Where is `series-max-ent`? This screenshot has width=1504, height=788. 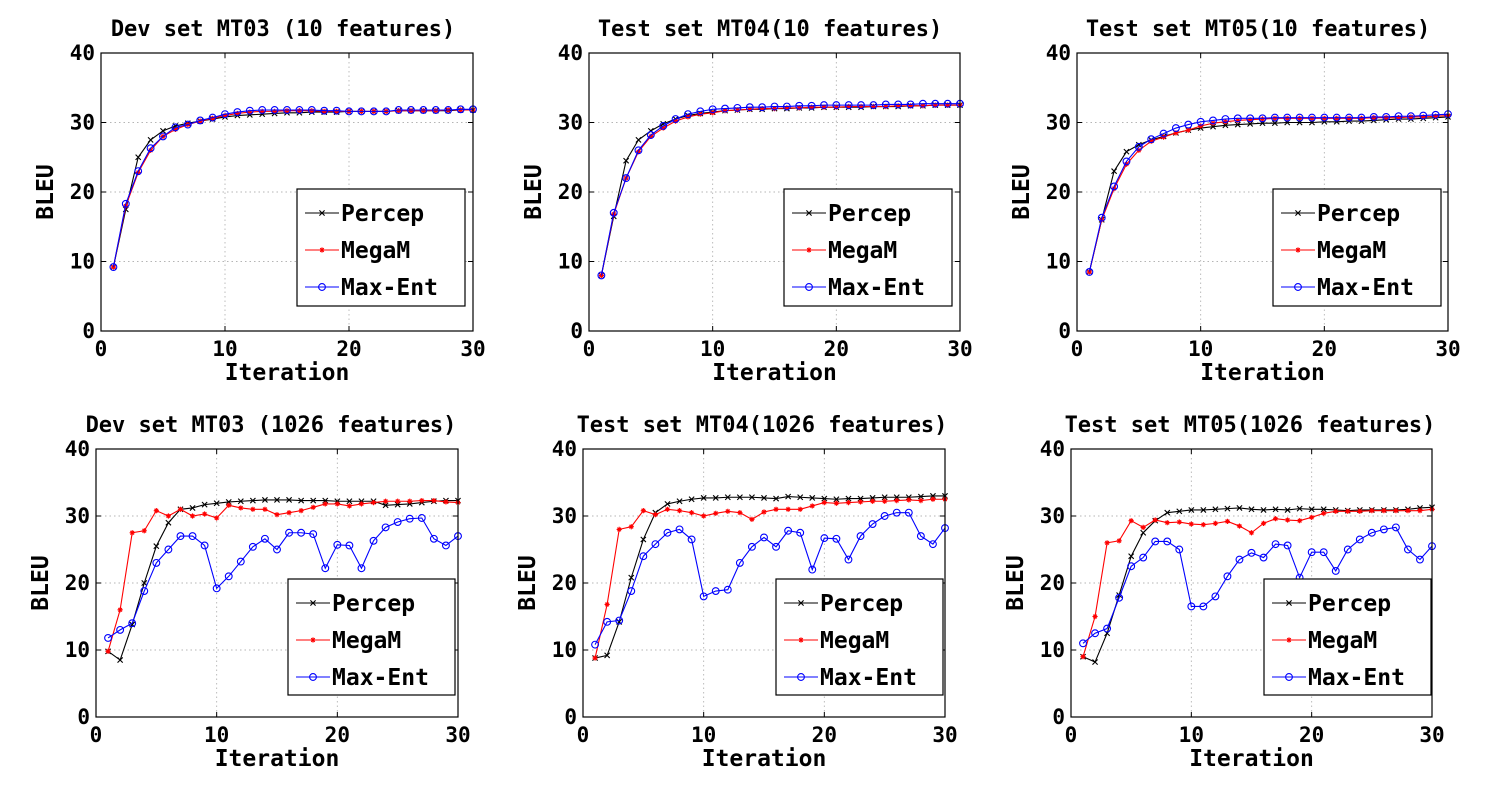 series-max-ent is located at coordinates (1257, 585).